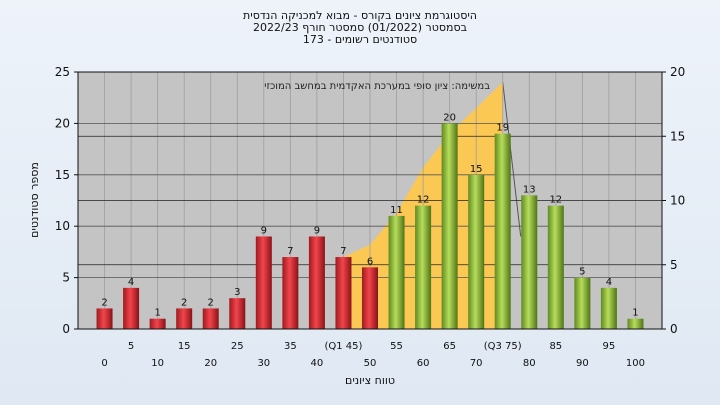  What do you see at coordinates (582, 272) in the screenshot?
I see `bar-value-label: 5` at bounding box center [582, 272].